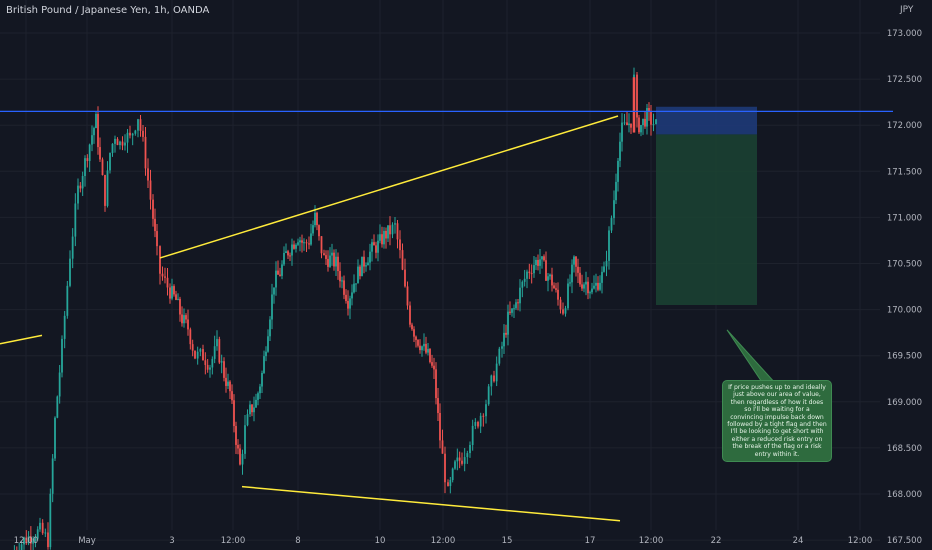  Describe the element at coordinates (443, 541) in the screenshot. I see `time-axis: 12:00 May 3 12:00 8 10 12:00 15 17 12:00 22 24 12:00` at that location.